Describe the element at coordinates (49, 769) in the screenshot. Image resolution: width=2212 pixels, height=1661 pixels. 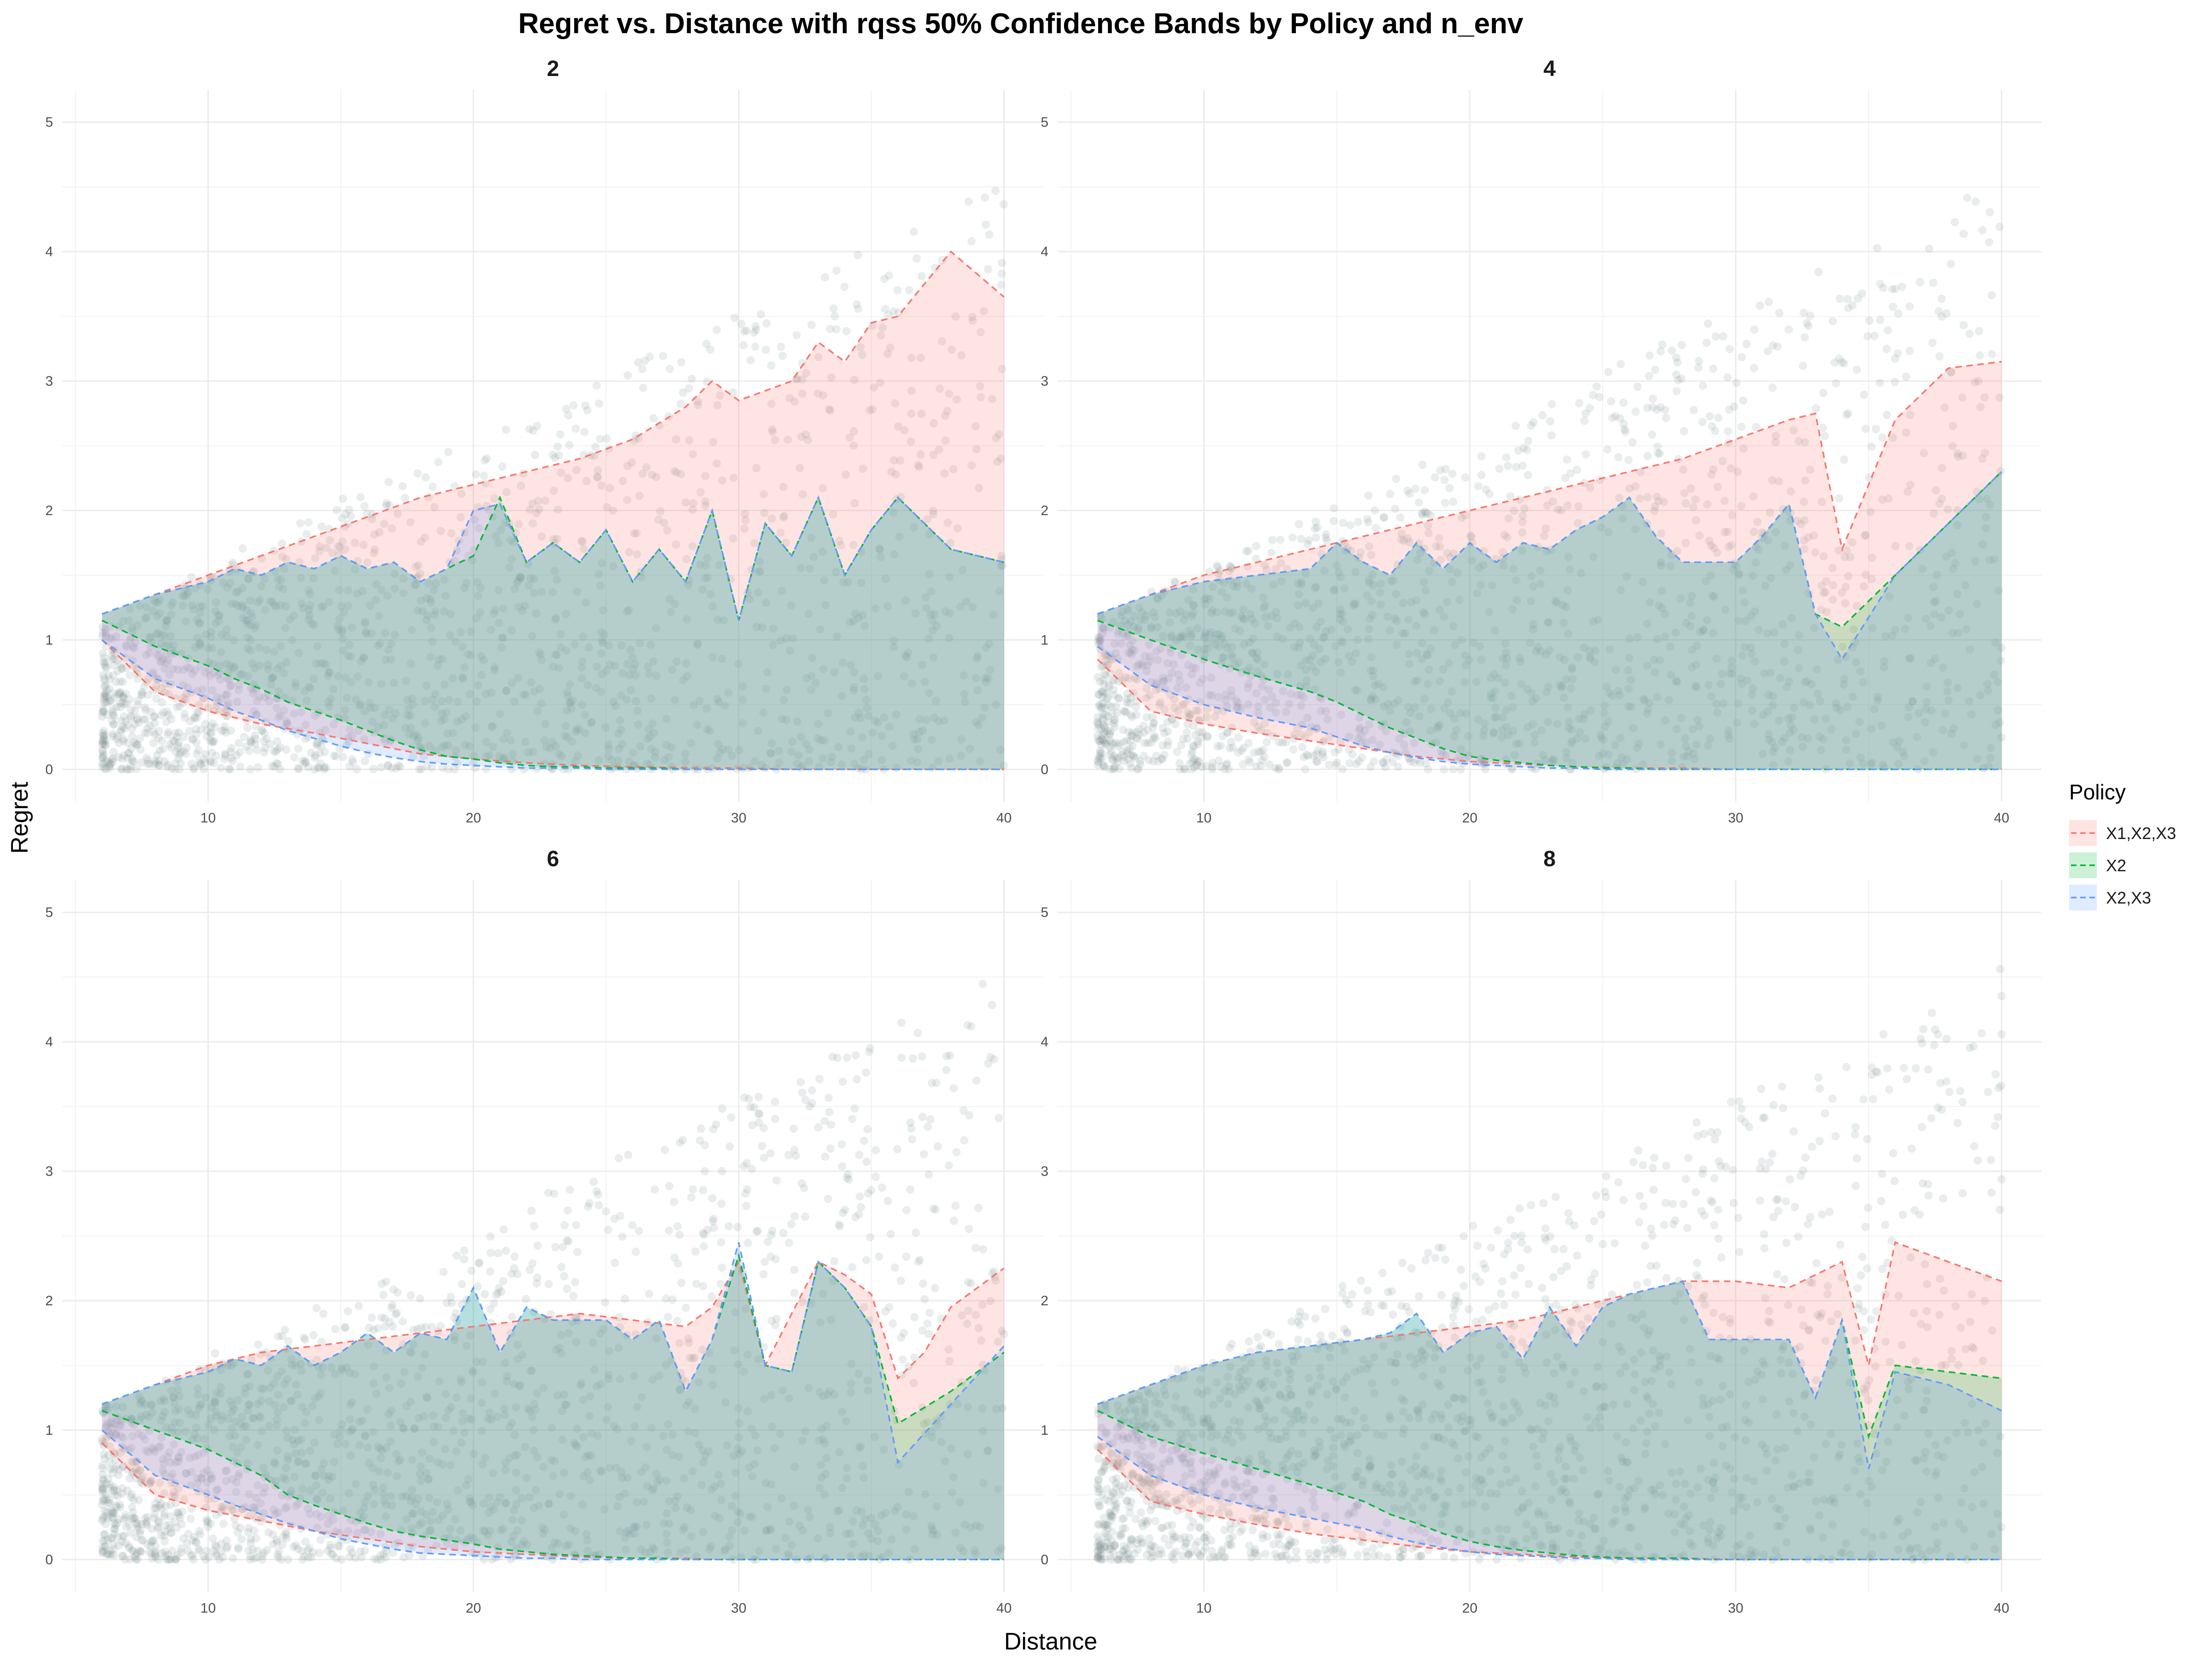
I see `y-tick-label: 0` at that location.